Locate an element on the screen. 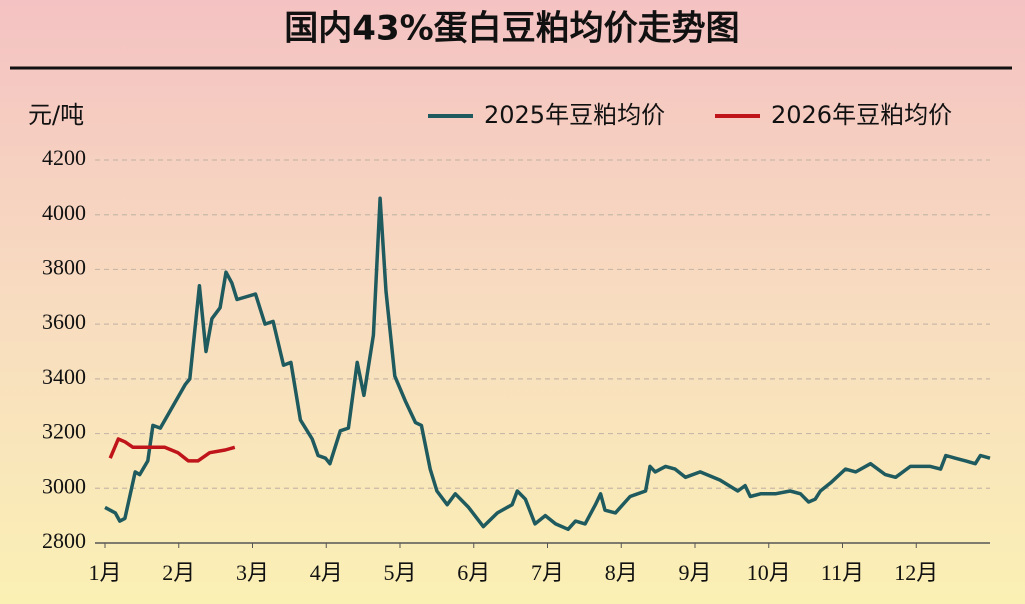 Image resolution: width=1025 pixels, height=604 pixels. x-tick-label: 8月 is located at coordinates (621, 572).